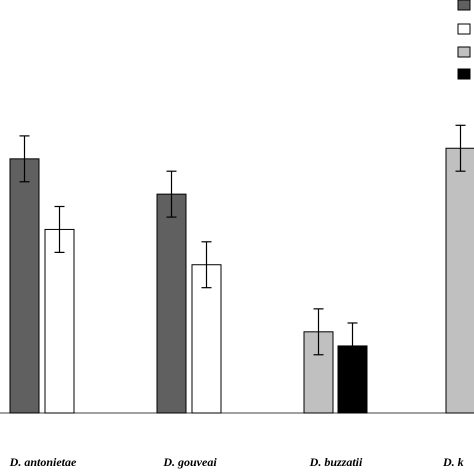  I want to click on error-bar-s1-c2, so click(171, 194).